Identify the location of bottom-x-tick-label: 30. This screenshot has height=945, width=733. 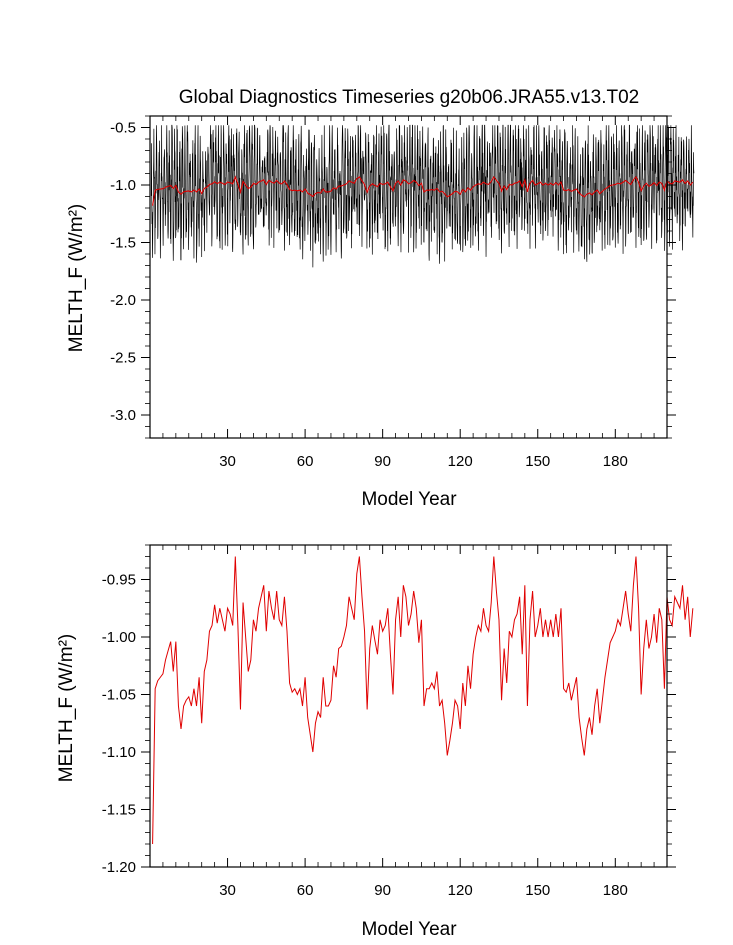
(227, 890).